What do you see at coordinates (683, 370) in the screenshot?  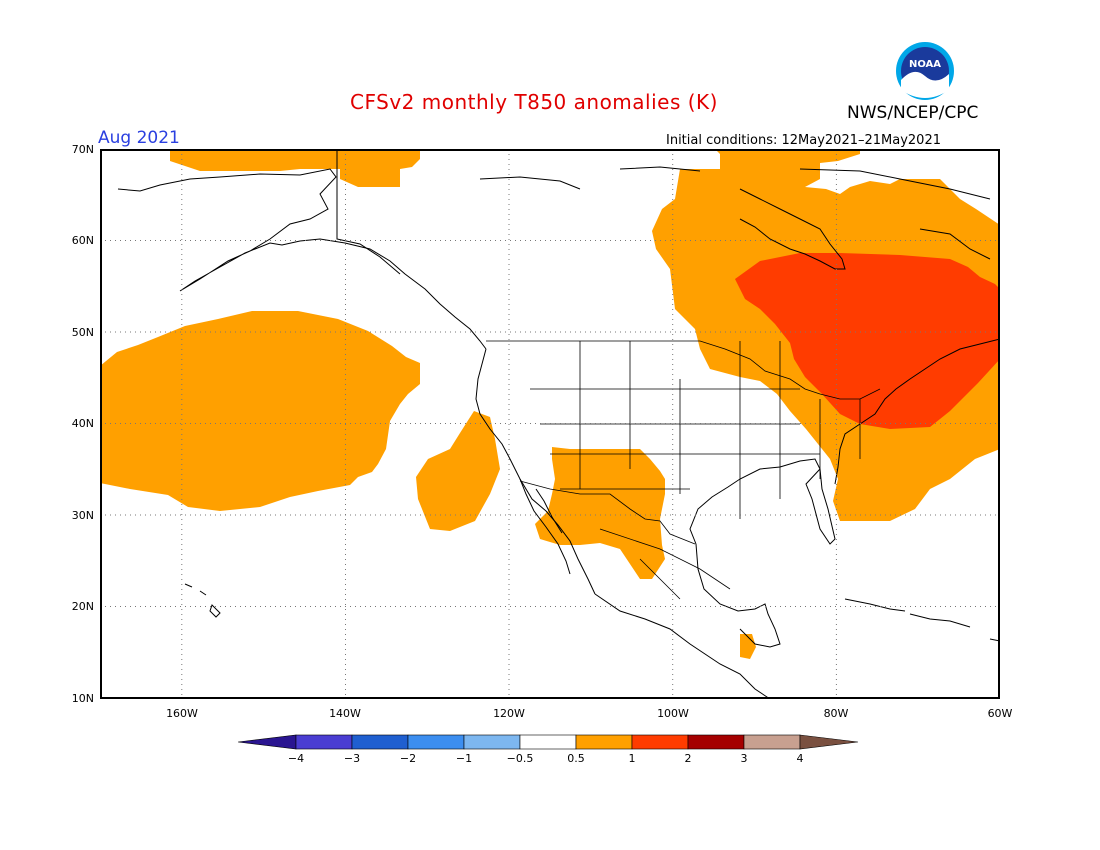 I see `us-canada-border` at bounding box center [683, 370].